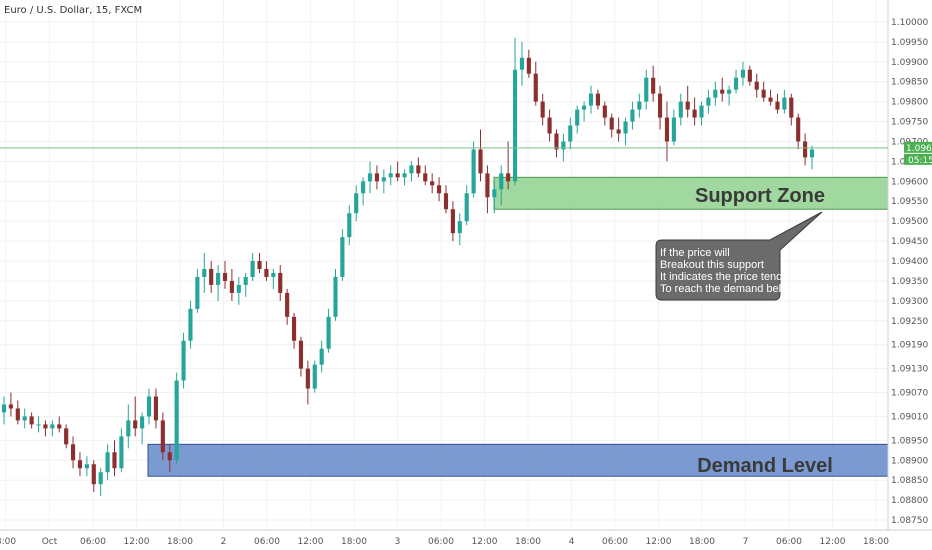 The width and height of the screenshot is (932, 550). I want to click on y-tick-label: 1.09550, so click(909, 202).